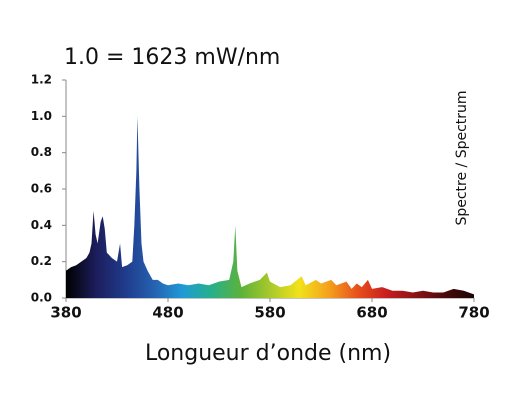  What do you see at coordinates (41, 261) in the screenshot?
I see `y-tick-label: 0.2` at bounding box center [41, 261].